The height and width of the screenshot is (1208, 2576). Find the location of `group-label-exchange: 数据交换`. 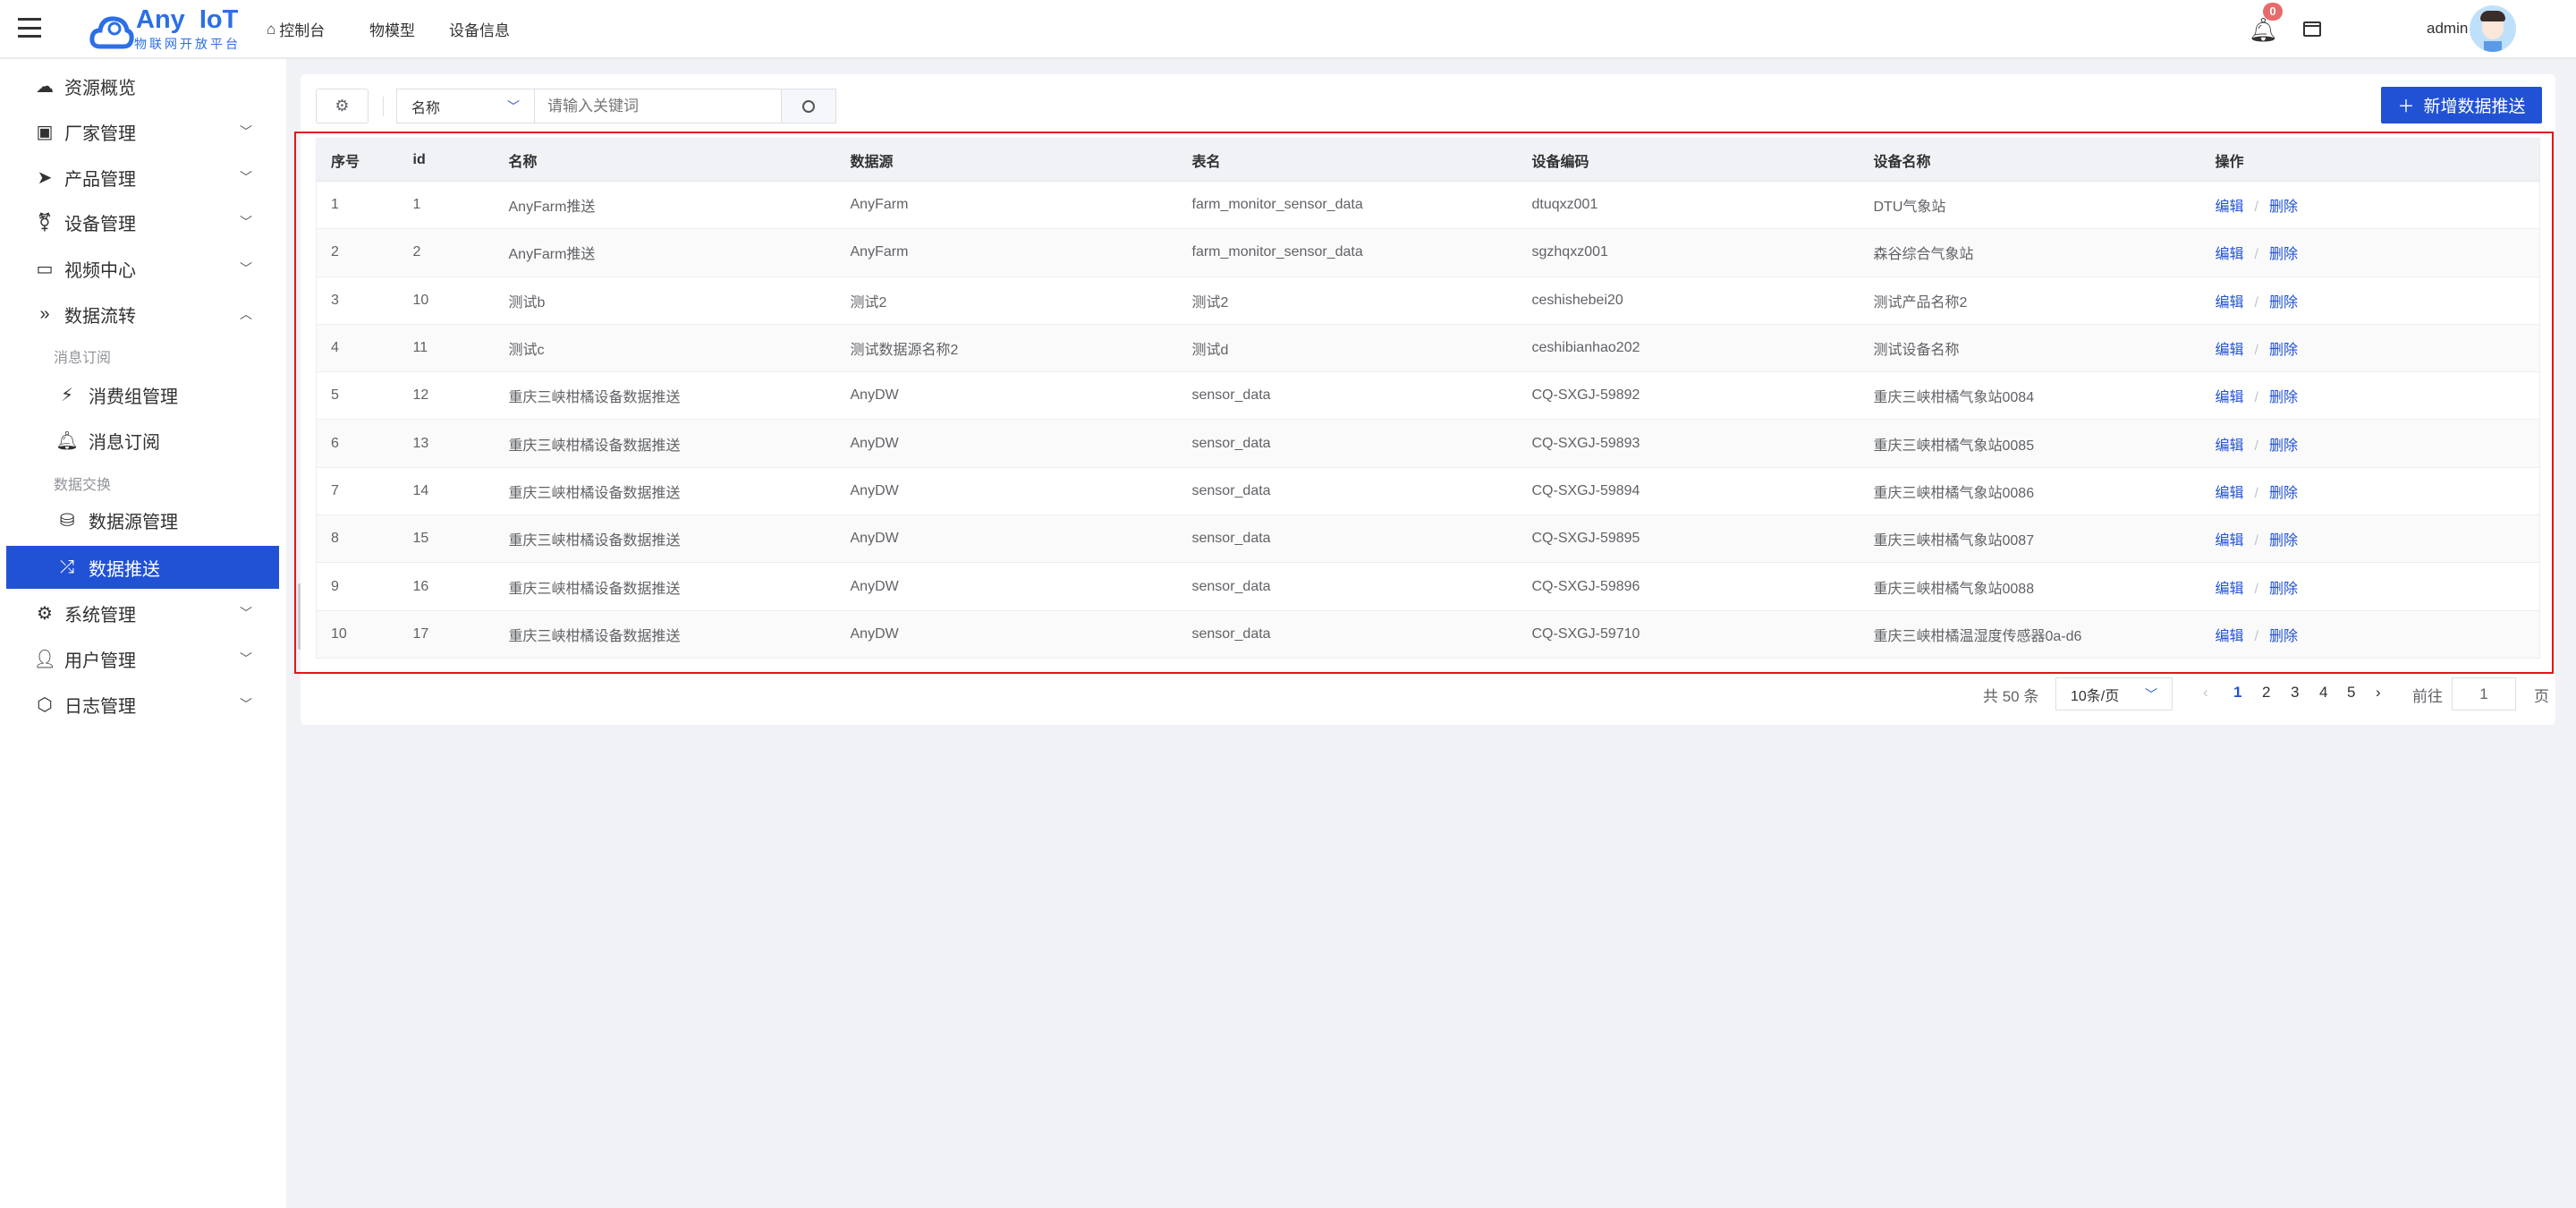

group-label-exchange: 数据交换 is located at coordinates (83, 485).